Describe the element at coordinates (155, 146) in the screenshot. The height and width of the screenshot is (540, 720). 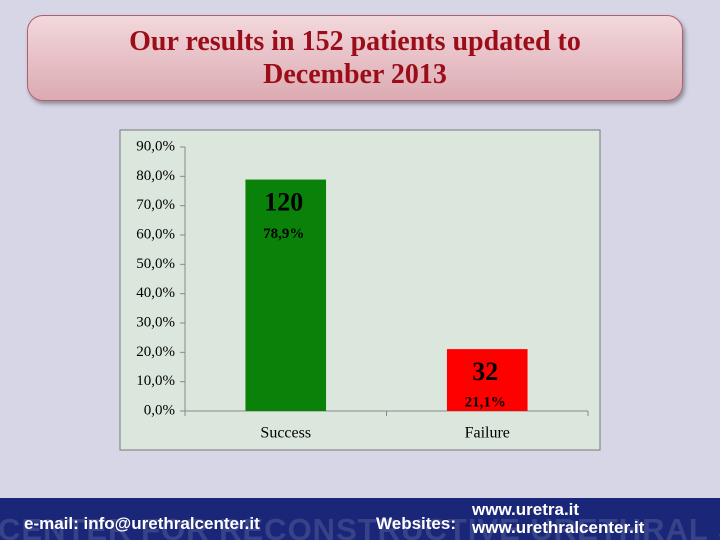
I see `y-tick-label: 90,0%` at that location.